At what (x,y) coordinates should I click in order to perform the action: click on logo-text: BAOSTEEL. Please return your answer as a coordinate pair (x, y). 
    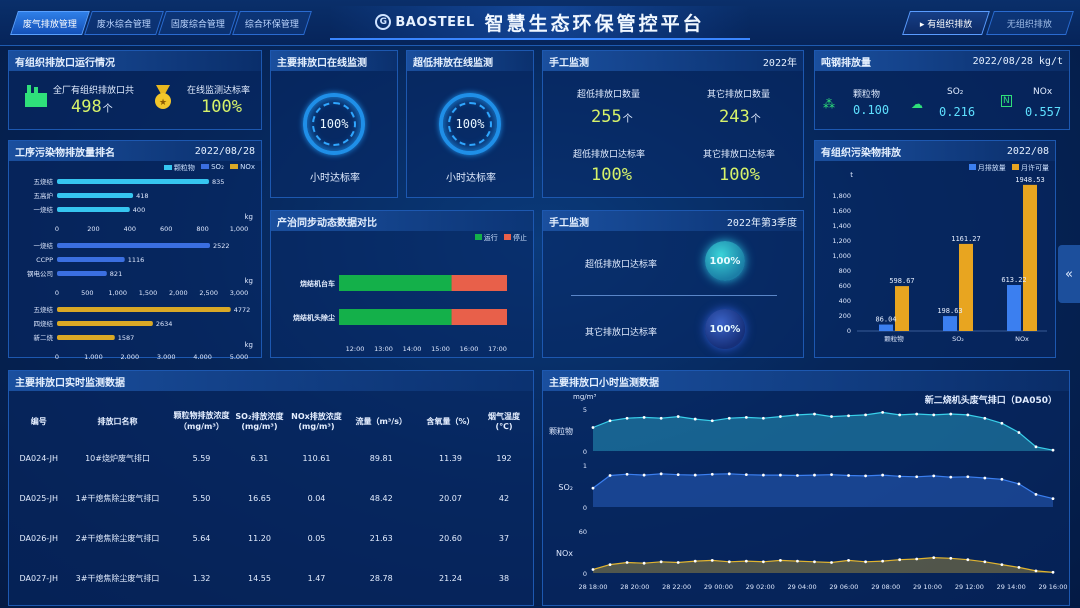
    Looking at the image, I should click on (435, 22).